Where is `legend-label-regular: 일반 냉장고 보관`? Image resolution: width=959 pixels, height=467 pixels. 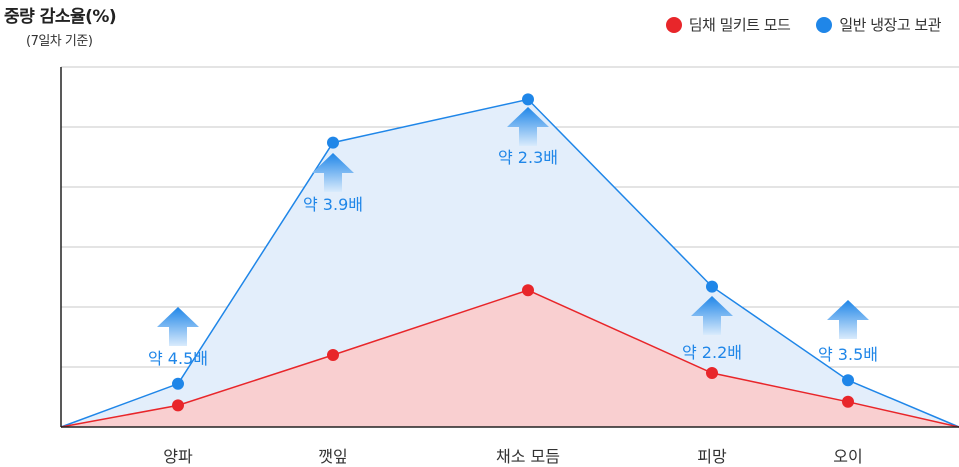
legend-label-regular: 일반 냉장고 보관 is located at coordinates (890, 25).